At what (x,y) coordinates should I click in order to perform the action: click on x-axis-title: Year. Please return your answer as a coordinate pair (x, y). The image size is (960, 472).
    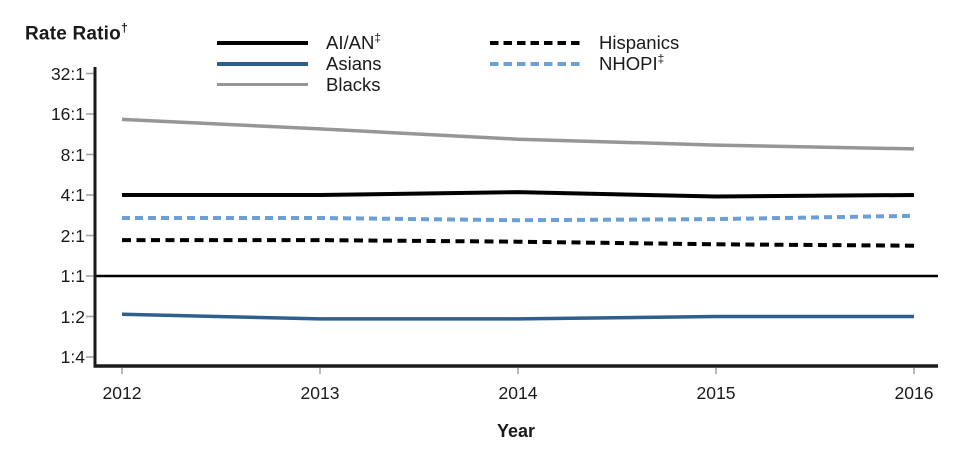
    Looking at the image, I should click on (516, 431).